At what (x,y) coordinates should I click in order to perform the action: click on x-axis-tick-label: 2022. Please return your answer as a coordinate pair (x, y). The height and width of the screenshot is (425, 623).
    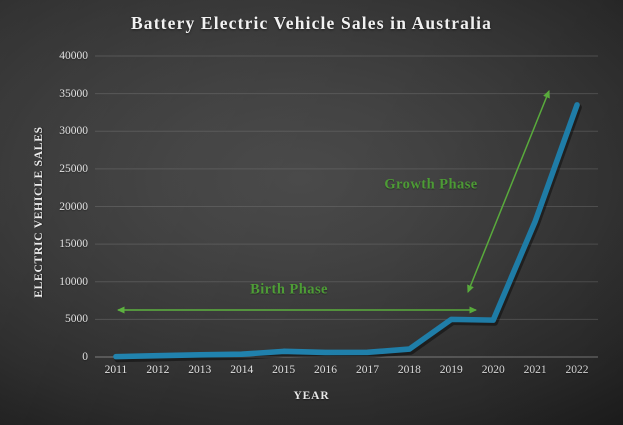
    Looking at the image, I should click on (577, 370).